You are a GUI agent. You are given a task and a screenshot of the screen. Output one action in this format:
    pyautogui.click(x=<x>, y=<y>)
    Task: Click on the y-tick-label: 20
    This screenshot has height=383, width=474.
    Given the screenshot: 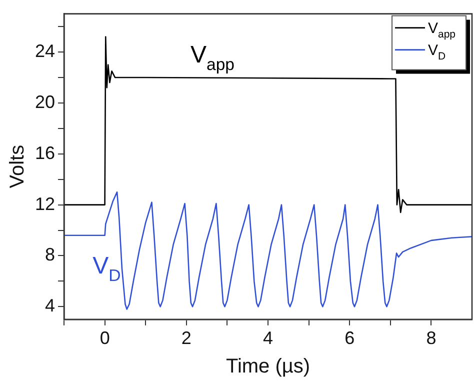 What is the action you would take?
    pyautogui.click(x=45, y=102)
    